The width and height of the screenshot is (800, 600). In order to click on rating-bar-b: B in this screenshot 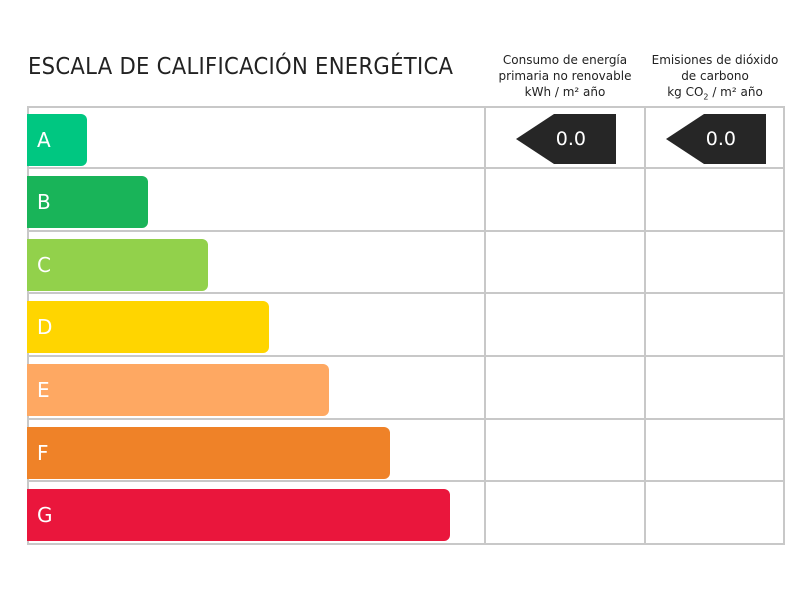, I will do `click(87, 202)`.